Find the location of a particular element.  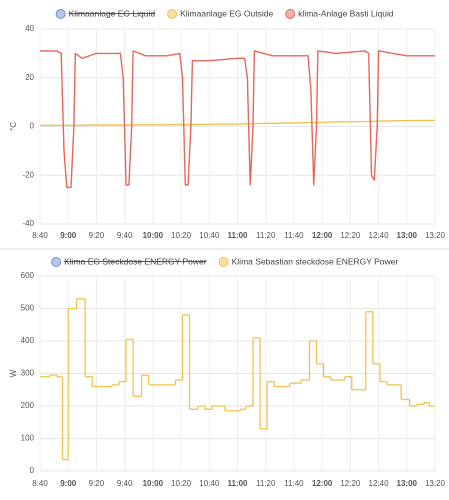

series-line is located at coordinates (238, 122).